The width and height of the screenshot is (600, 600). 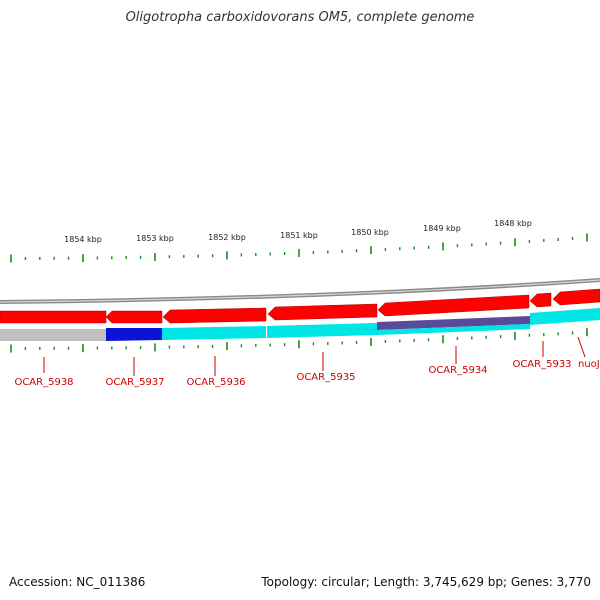 What do you see at coordinates (513, 223) in the screenshot?
I see `scale-label-1848: 1848 kbp` at bounding box center [513, 223].